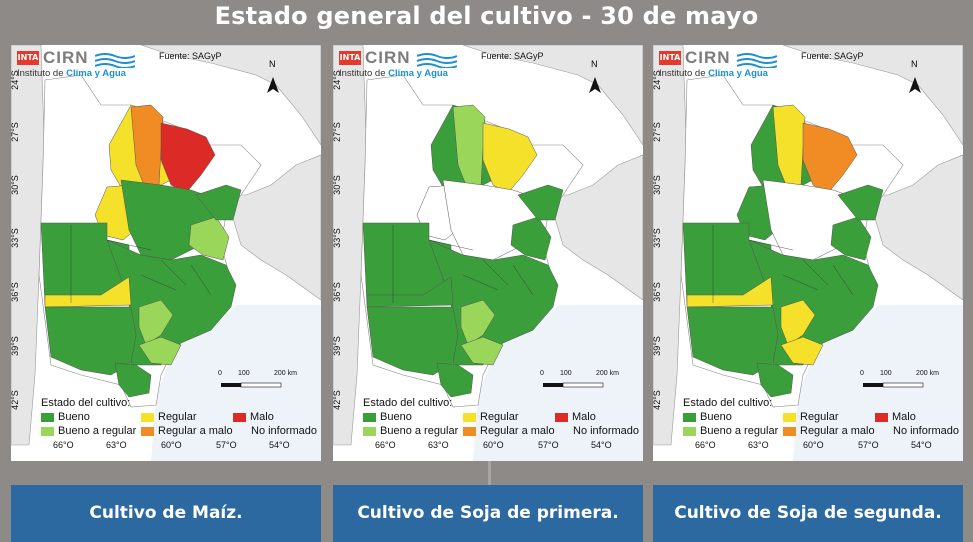 The width and height of the screenshot is (973, 542). Describe the element at coordinates (595, 85) in the screenshot. I see `north-arrow-icon` at that location.